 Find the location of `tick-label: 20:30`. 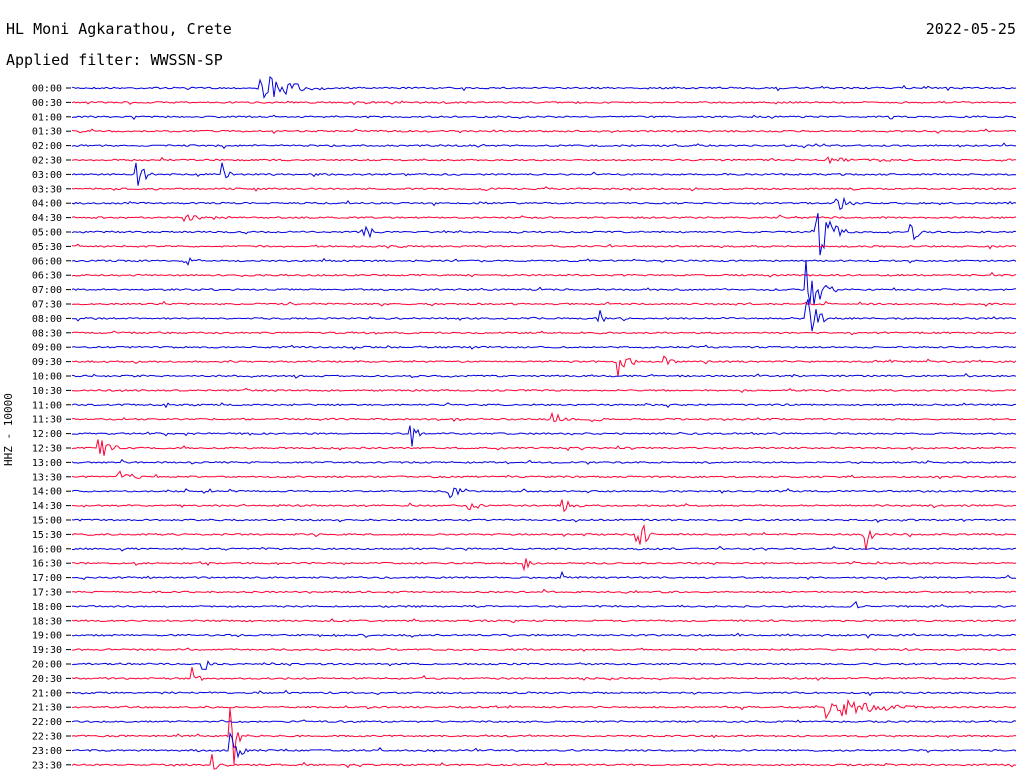

tick-label: 20:30 is located at coordinates (47, 679).